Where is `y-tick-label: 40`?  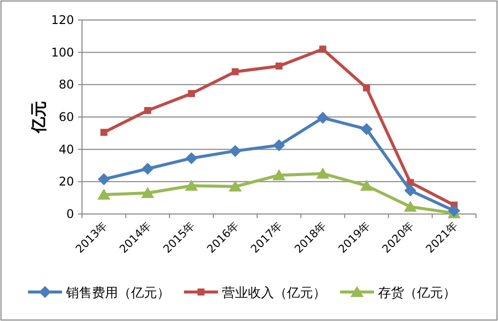 y-tick-label: 40 is located at coordinates (66, 149).